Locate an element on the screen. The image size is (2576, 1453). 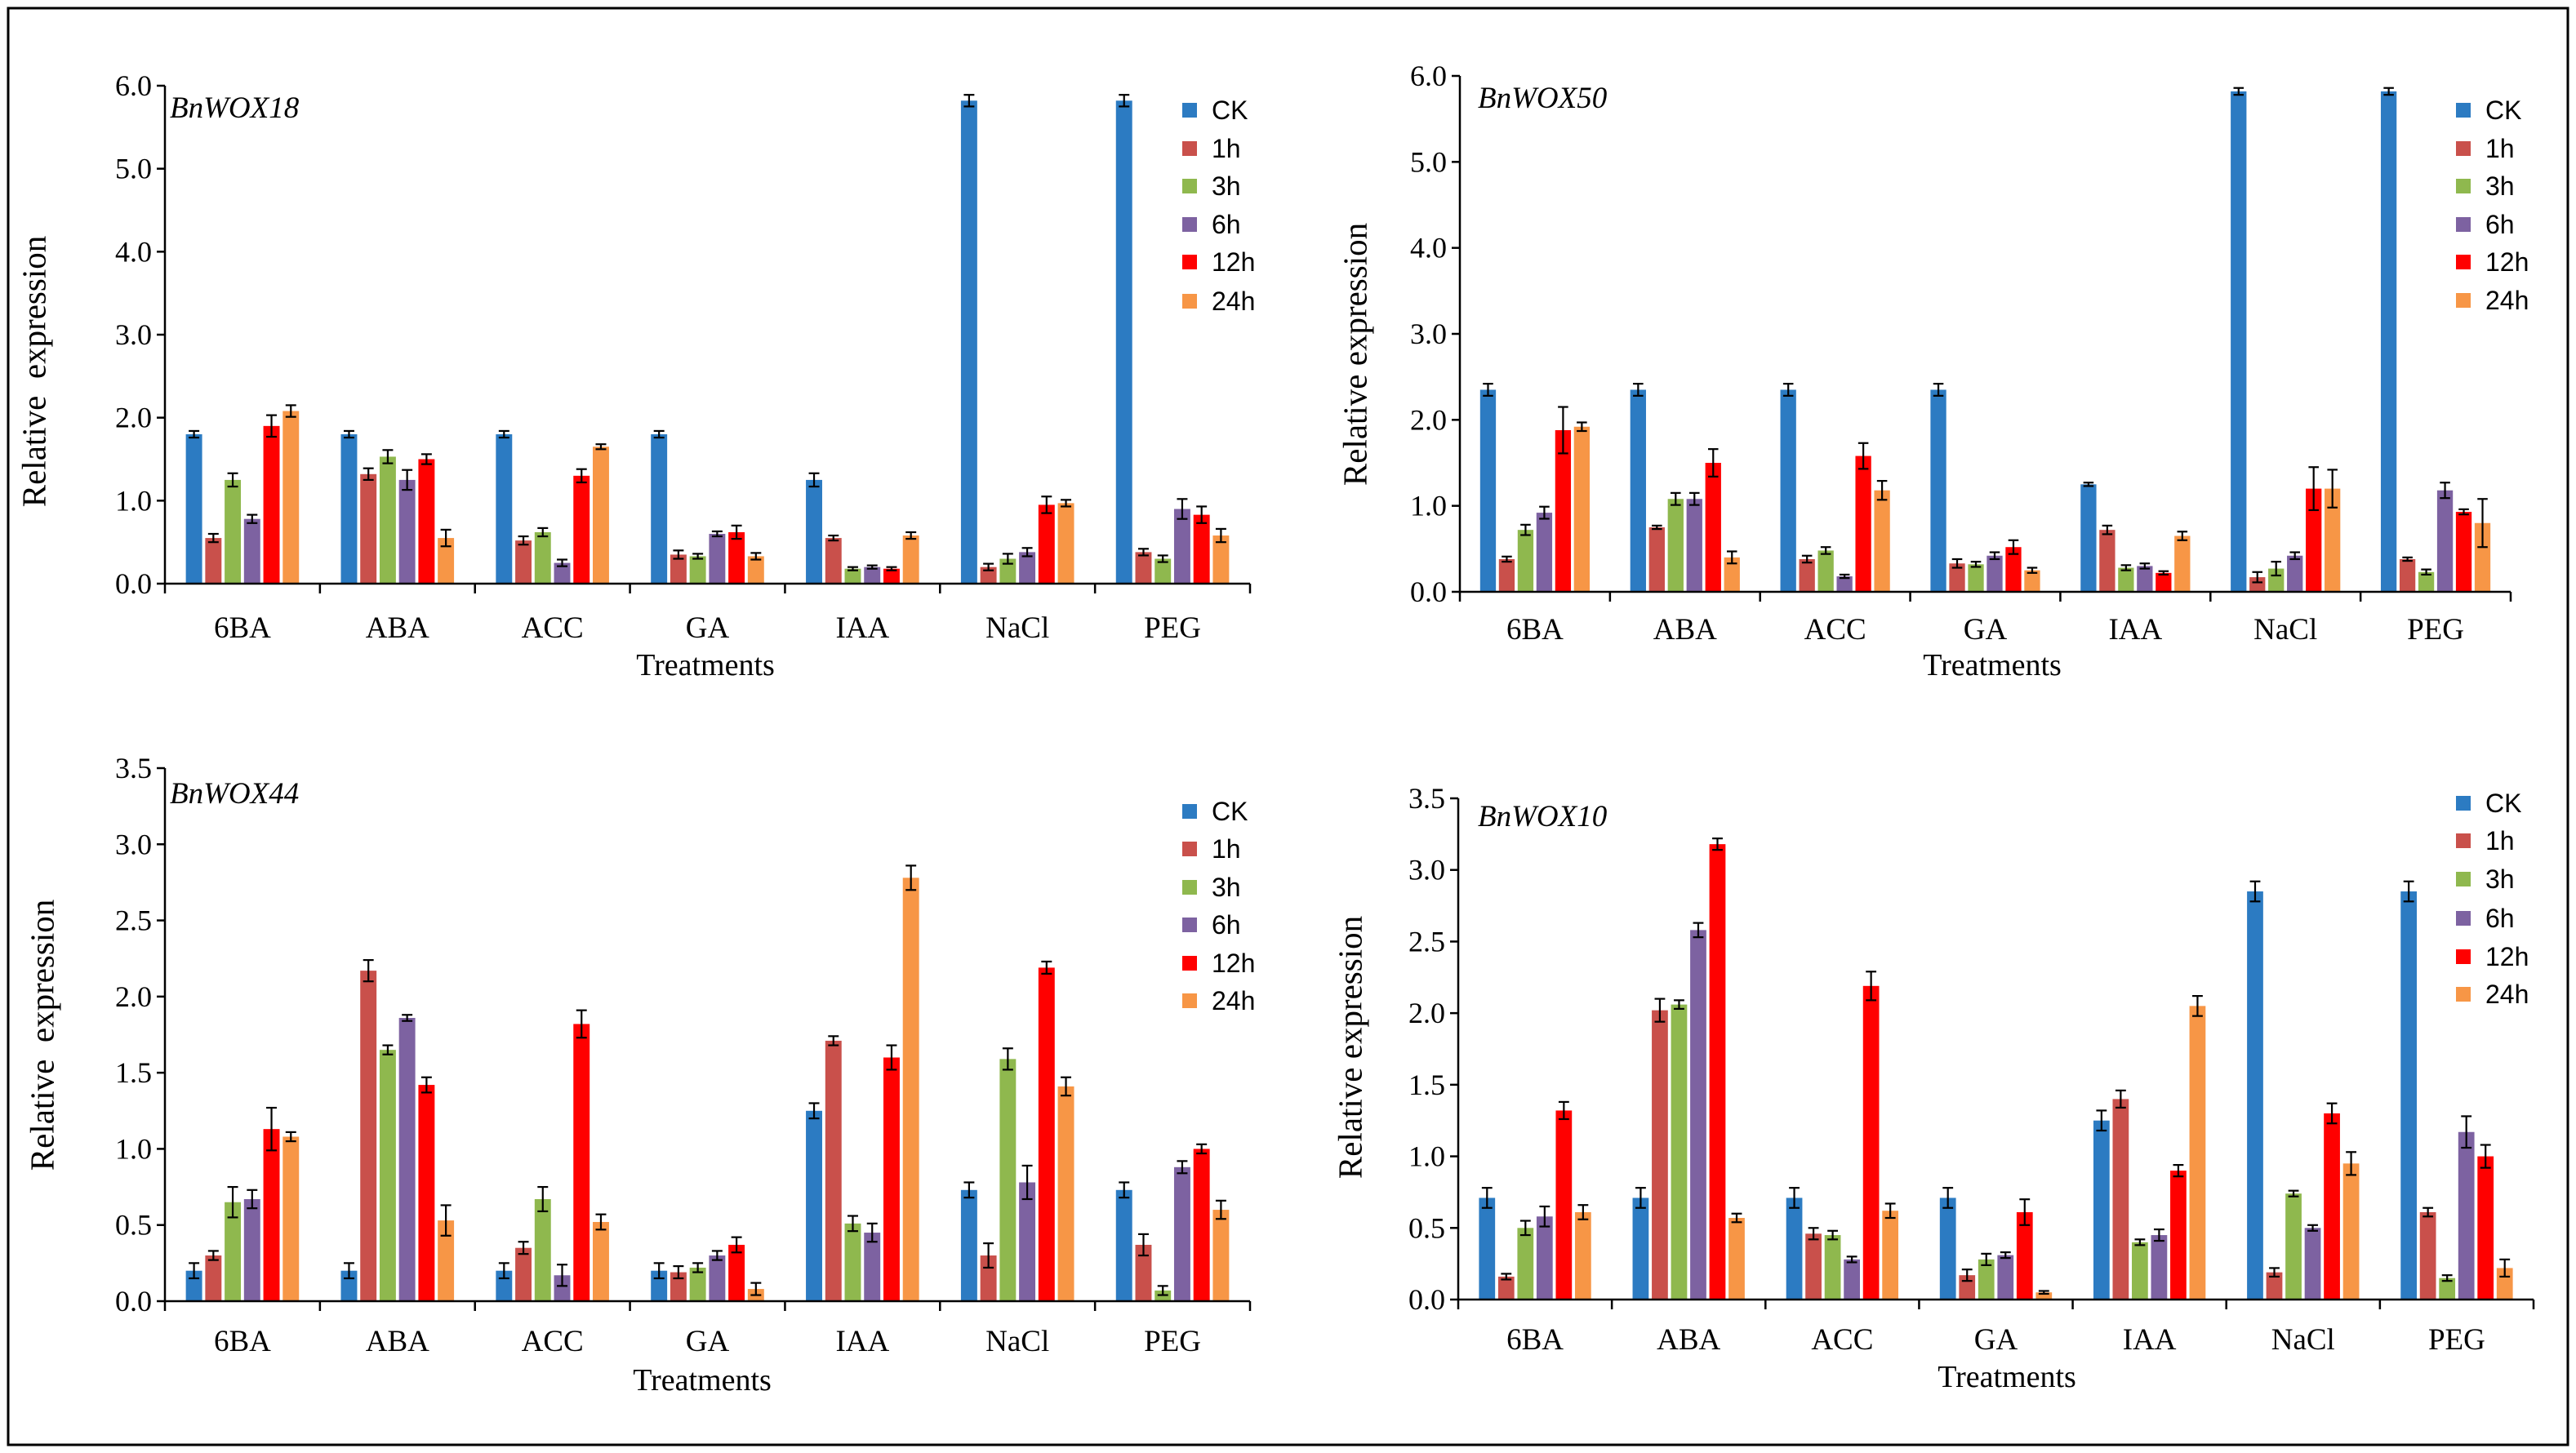
bar-nacl-12h is located at coordinates (1046, 1134).